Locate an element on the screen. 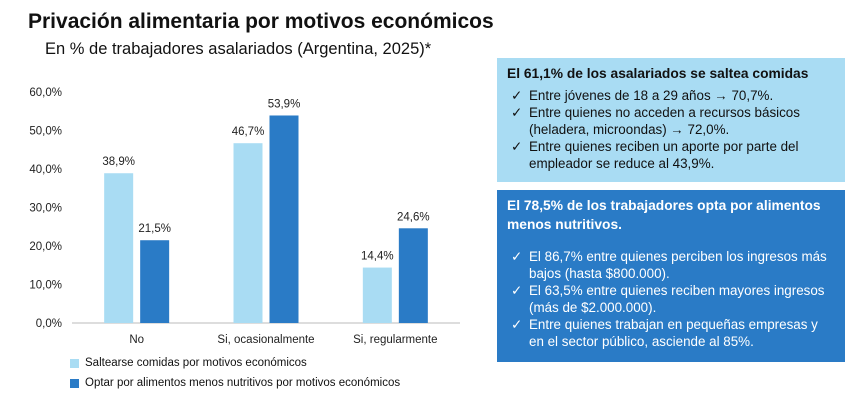  data-label: 14,4% is located at coordinates (377, 257).